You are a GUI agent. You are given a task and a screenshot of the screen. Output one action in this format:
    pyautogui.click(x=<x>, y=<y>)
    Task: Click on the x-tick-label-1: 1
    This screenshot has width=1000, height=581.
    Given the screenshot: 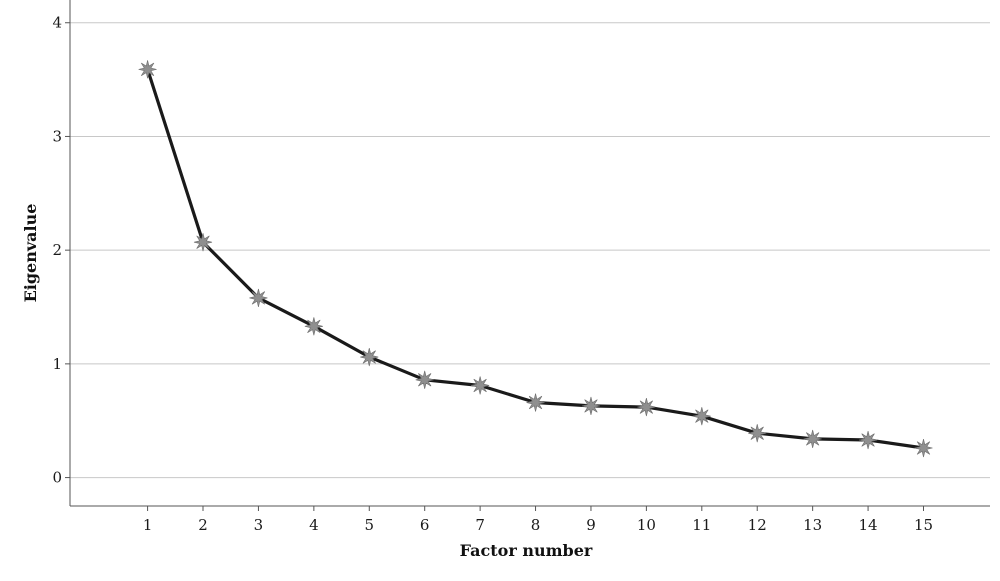 What is the action you would take?
    pyautogui.click(x=148, y=525)
    